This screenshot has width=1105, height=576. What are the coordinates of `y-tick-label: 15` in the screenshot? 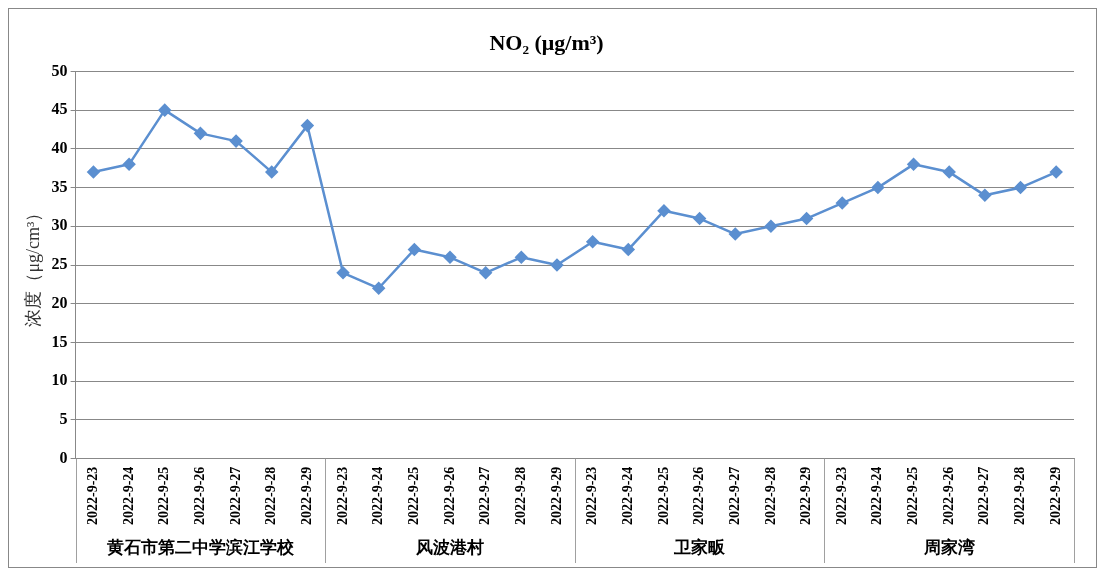 It's located at (59, 341).